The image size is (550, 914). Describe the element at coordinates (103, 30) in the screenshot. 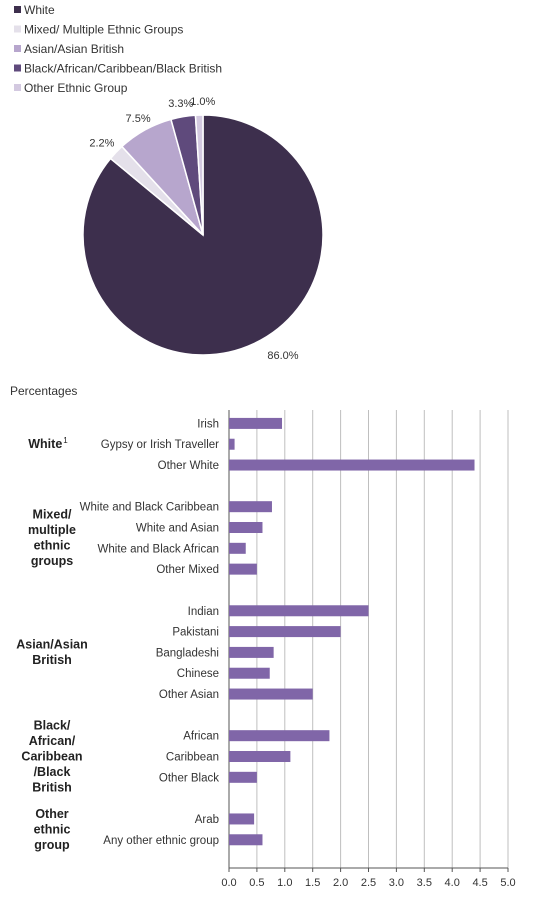

I see `legend-label: Mixed/ Multiple Ethnic Groups` at that location.